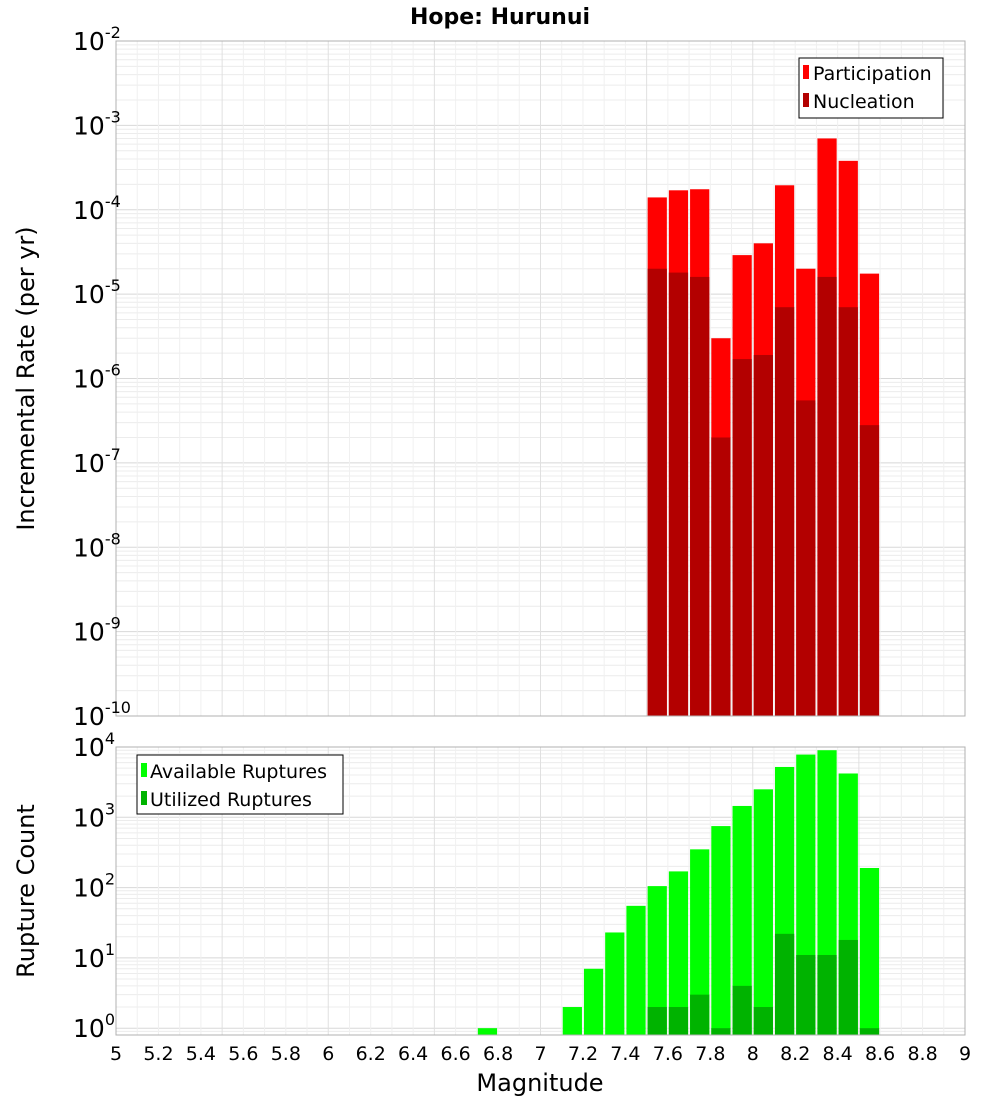  I want to click on y-tick-exponent: 1, so click(110, 949).